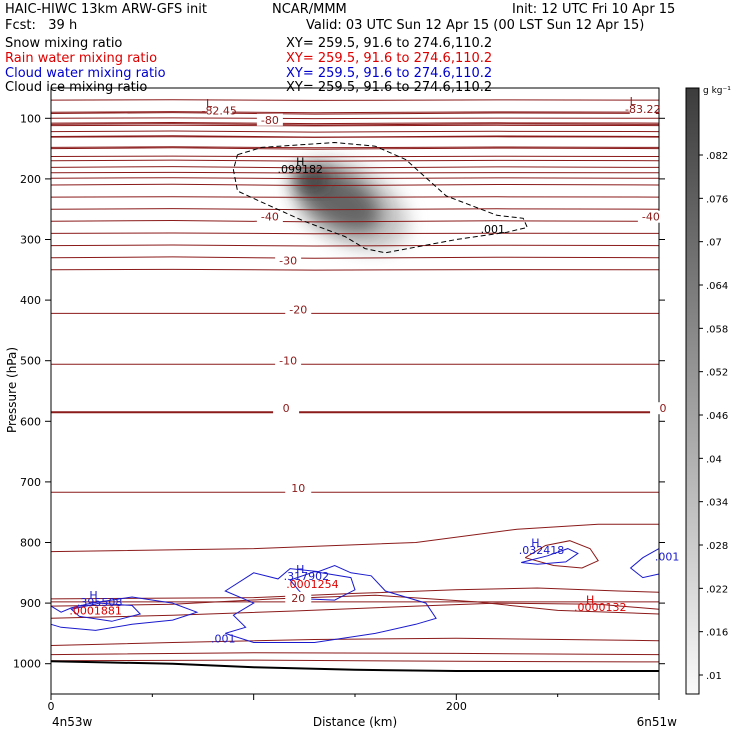 The image size is (740, 740). Describe the element at coordinates (600, 607) in the screenshot. I see `rain-label: .0000132` at that location.